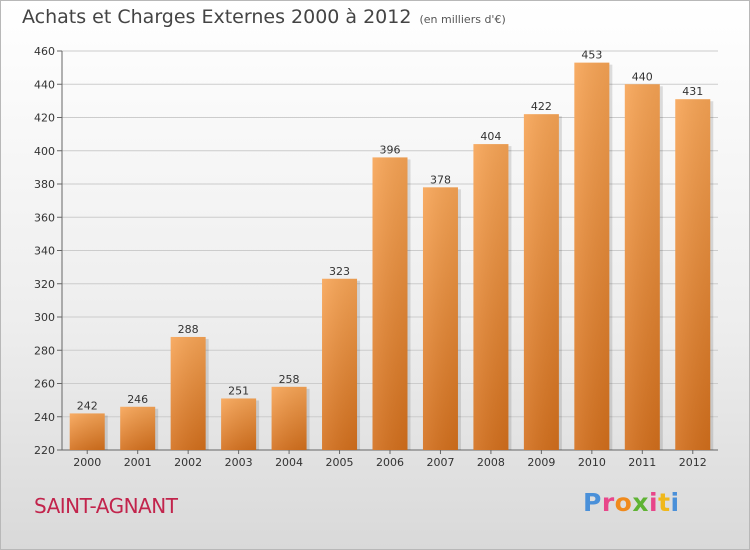 The height and width of the screenshot is (550, 750). I want to click on y-tick-label: 340, so click(44, 251).